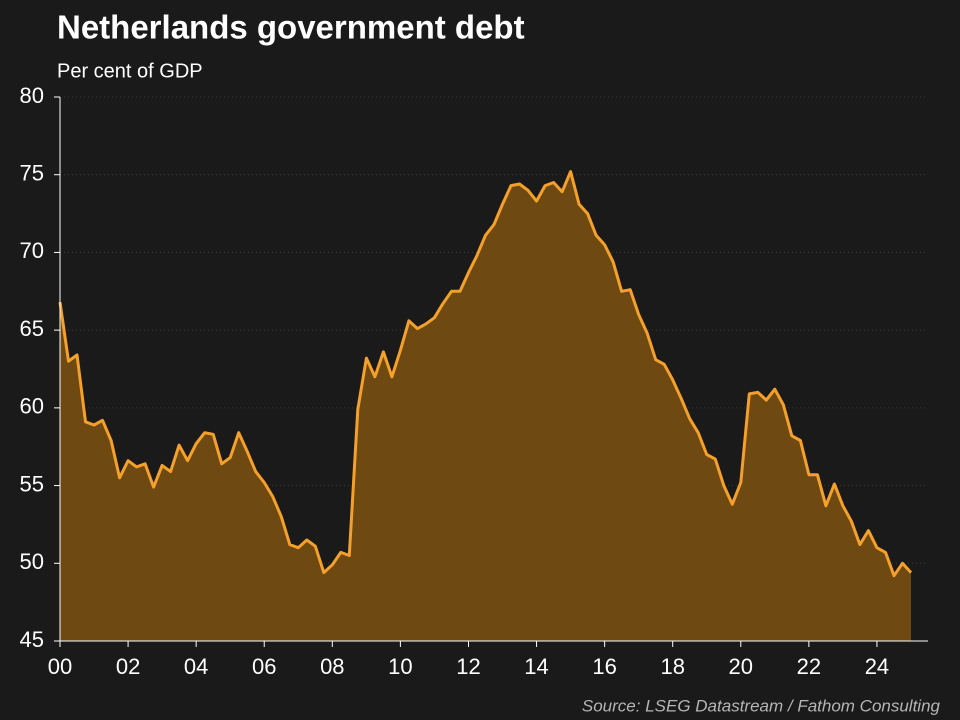  Describe the element at coordinates (32, 406) in the screenshot. I see `y-tick-label: 60` at that location.